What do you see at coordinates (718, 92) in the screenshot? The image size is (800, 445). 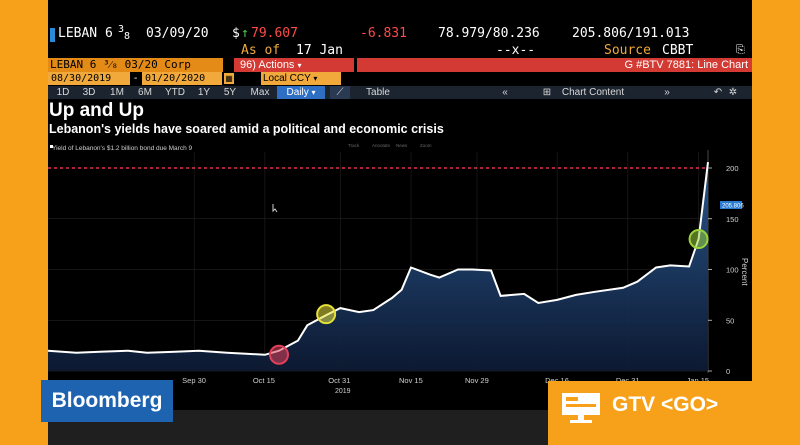 I see `undo-icon: ↶` at bounding box center [718, 92].